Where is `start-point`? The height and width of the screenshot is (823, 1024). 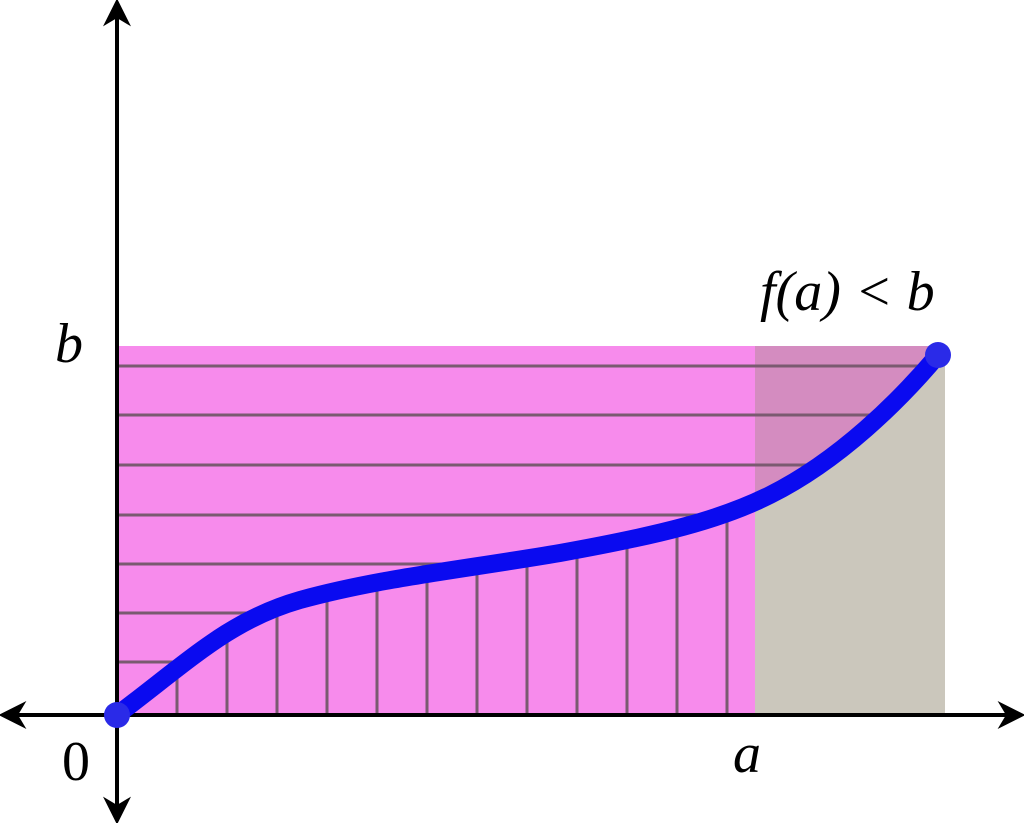
start-point is located at coordinates (117, 715).